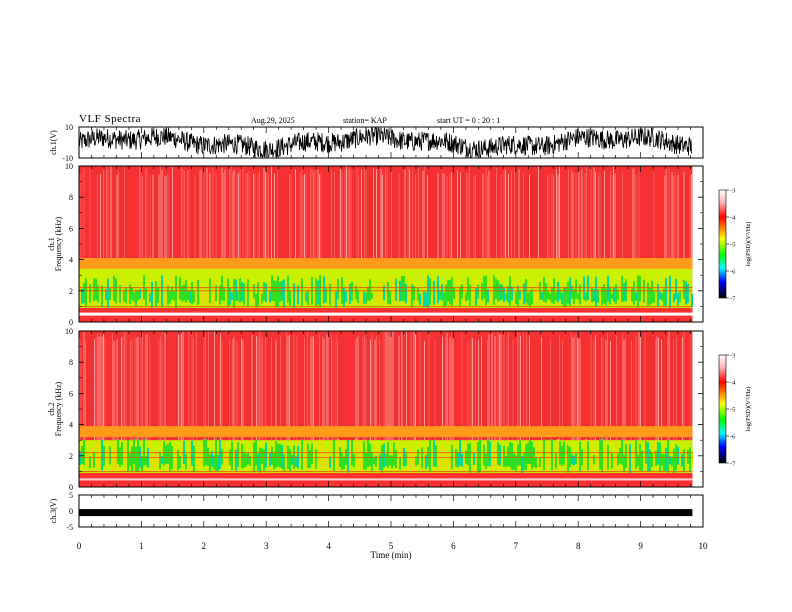  What do you see at coordinates (385, 386) in the screenshot?
I see `ch2-spectrogram-streaks` at bounding box center [385, 386].